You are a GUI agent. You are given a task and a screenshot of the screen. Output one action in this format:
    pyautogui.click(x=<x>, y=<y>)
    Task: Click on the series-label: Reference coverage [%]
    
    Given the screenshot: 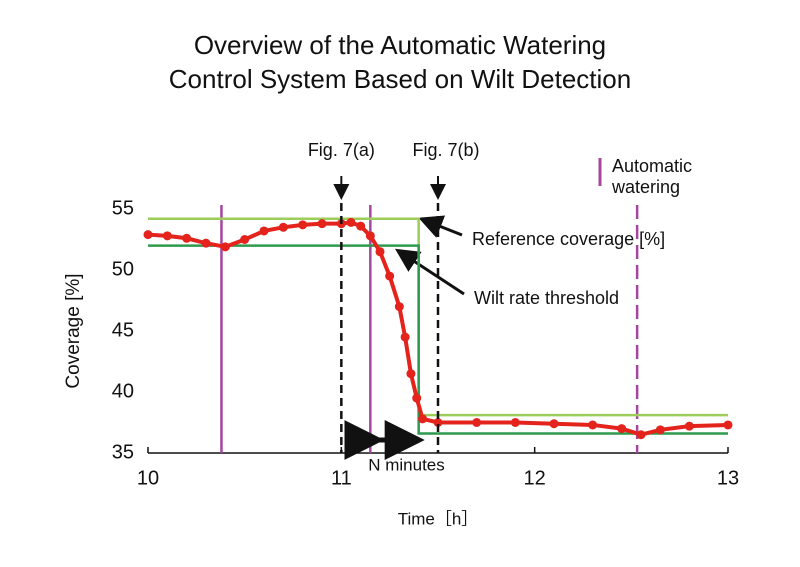 What is the action you would take?
    pyautogui.click(x=568, y=239)
    